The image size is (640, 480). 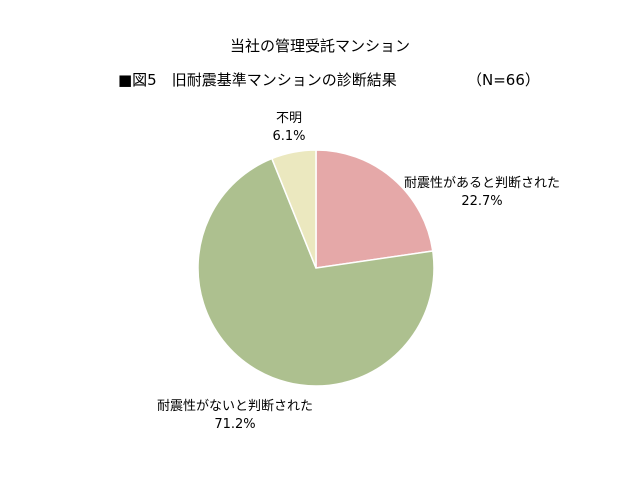 I want to click on chart-subtitle: ■図5 旧耐震基準マンションの診断結果, so click(x=257, y=80).